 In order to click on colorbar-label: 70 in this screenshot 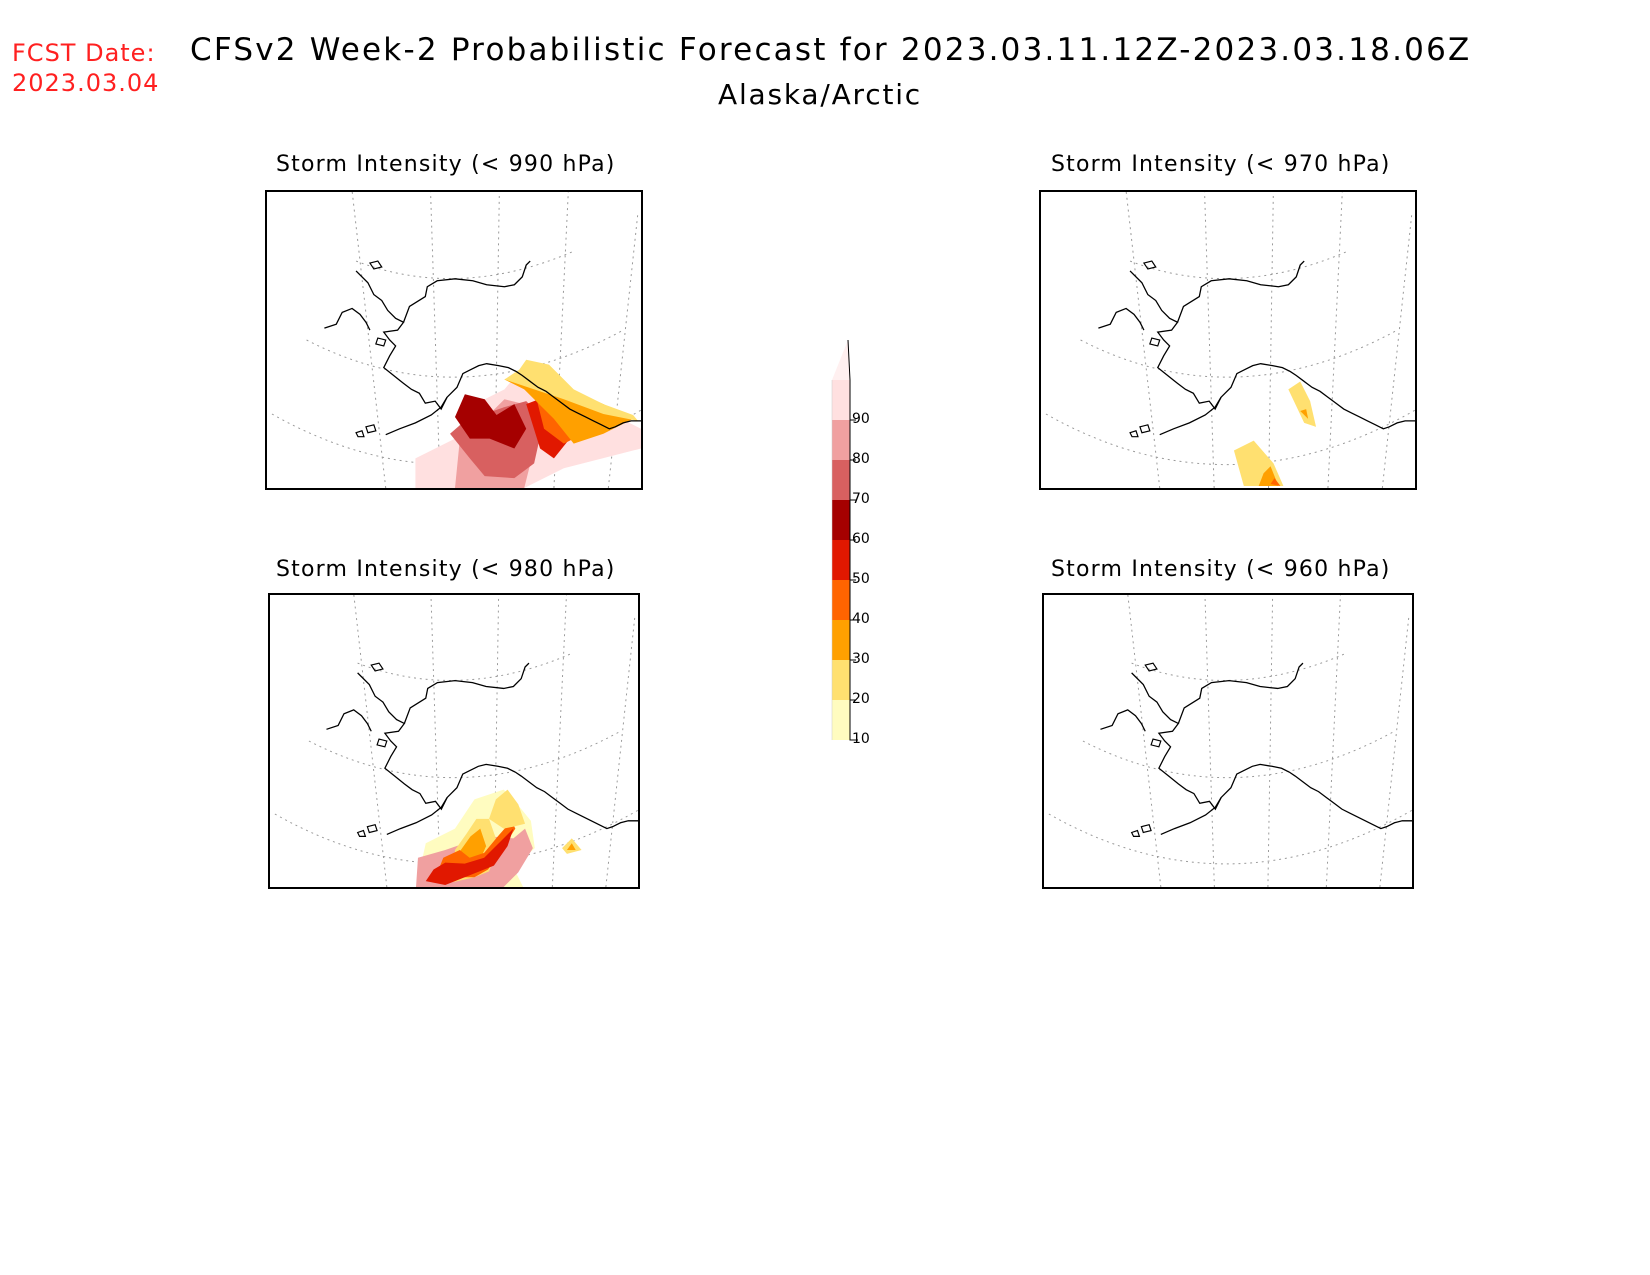, I will do `click(861, 499)`.